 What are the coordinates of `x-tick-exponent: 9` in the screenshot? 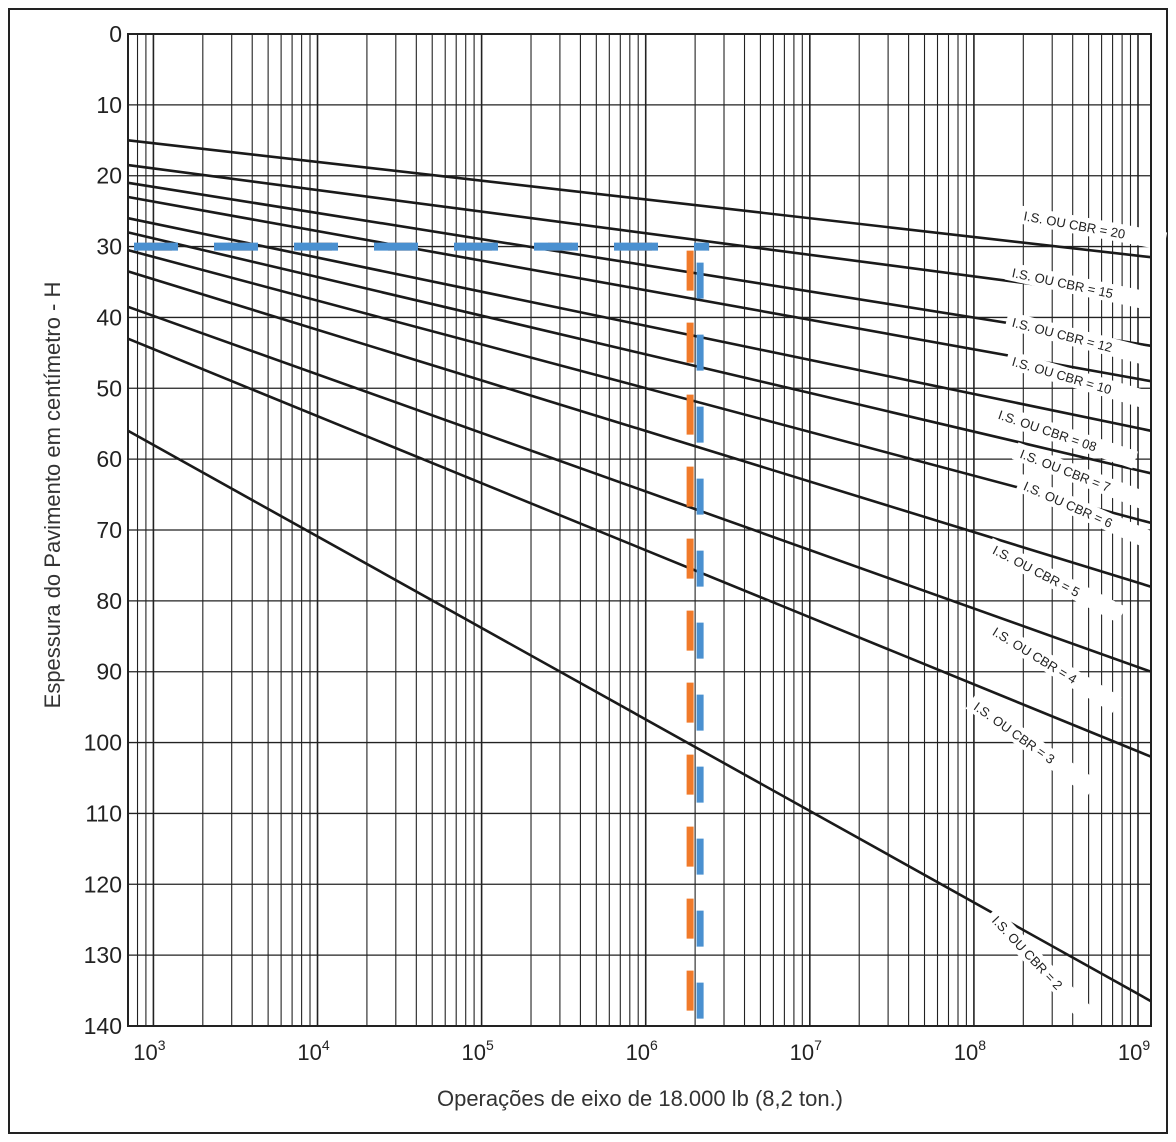 It's located at (1146, 1045).